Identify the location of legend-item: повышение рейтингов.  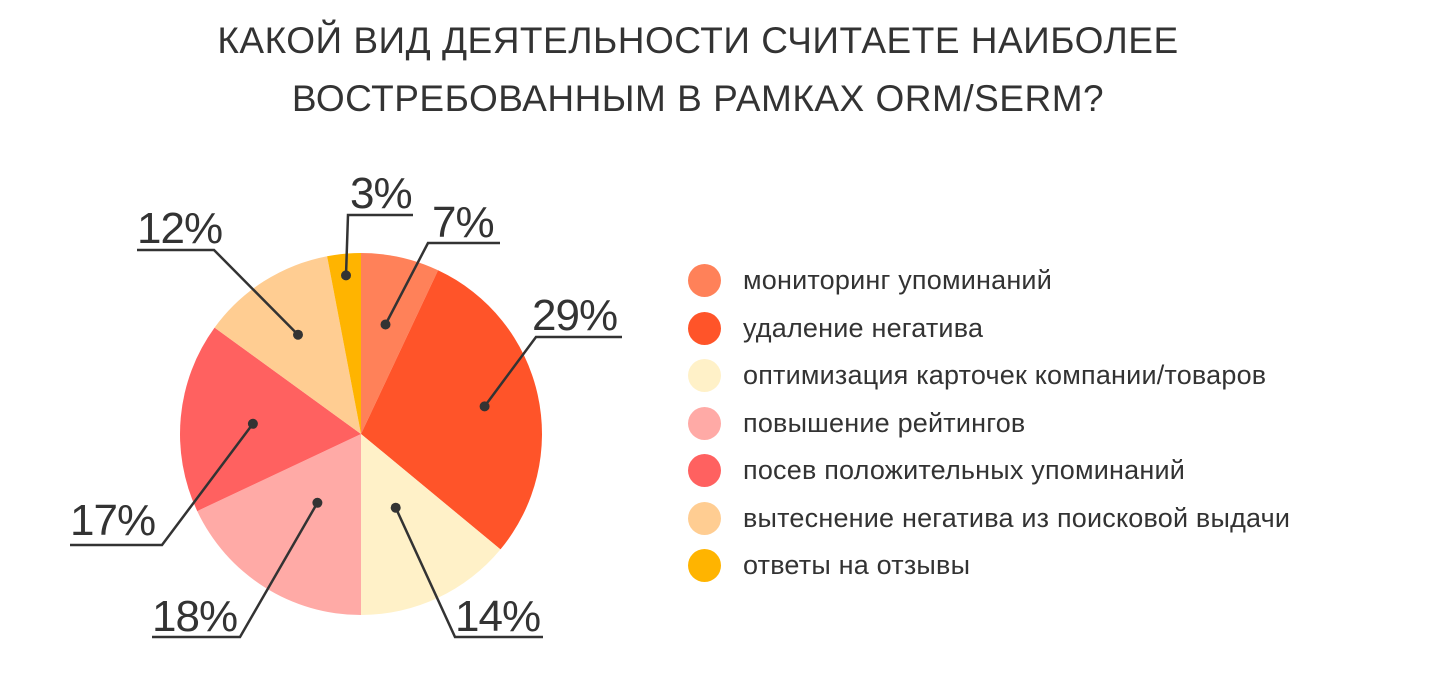
(989, 424).